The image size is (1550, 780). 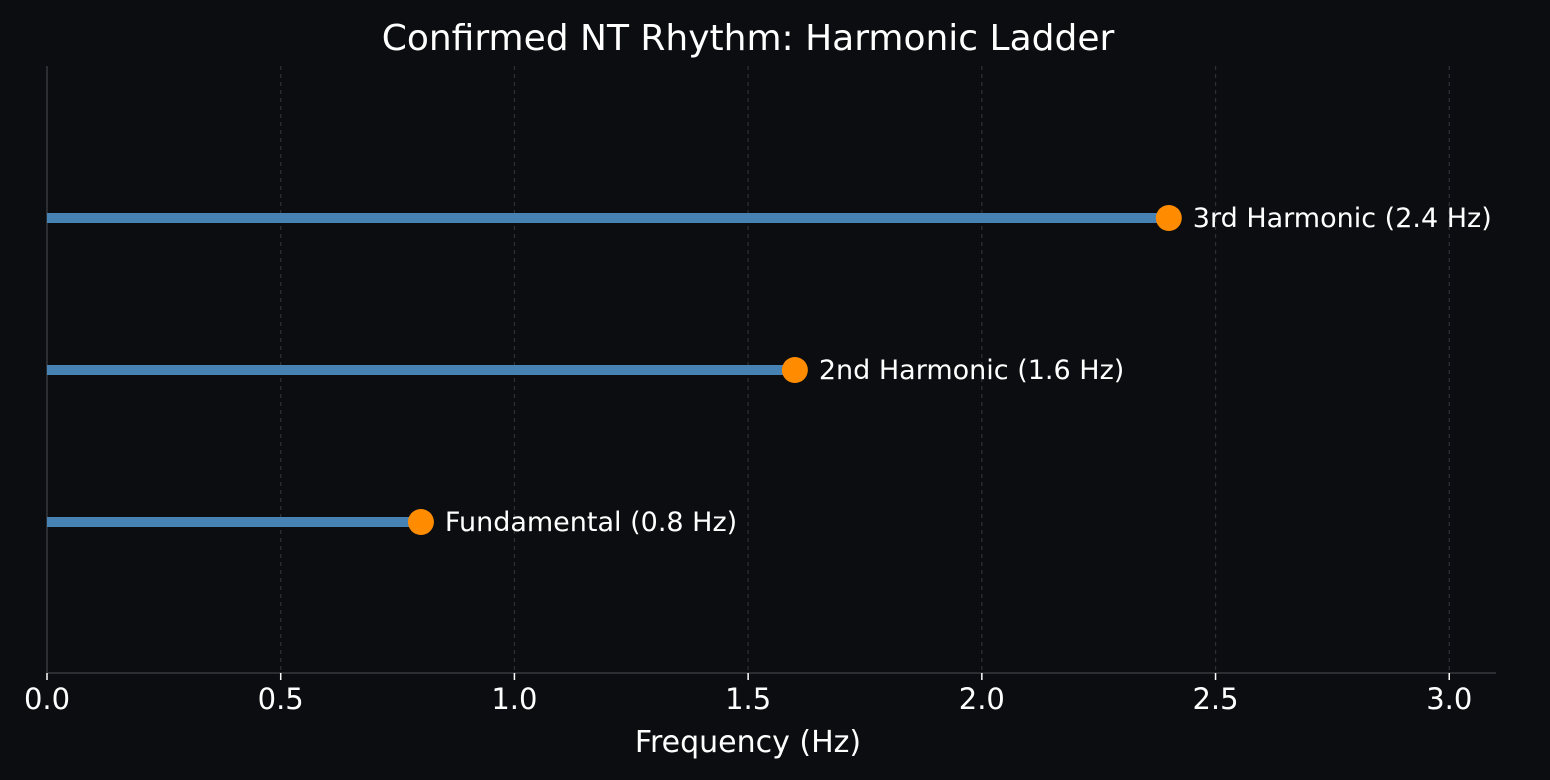 What do you see at coordinates (748, 38) in the screenshot?
I see `chart-title: Confirmed NT Rhythm: Harmonic Ladder` at bounding box center [748, 38].